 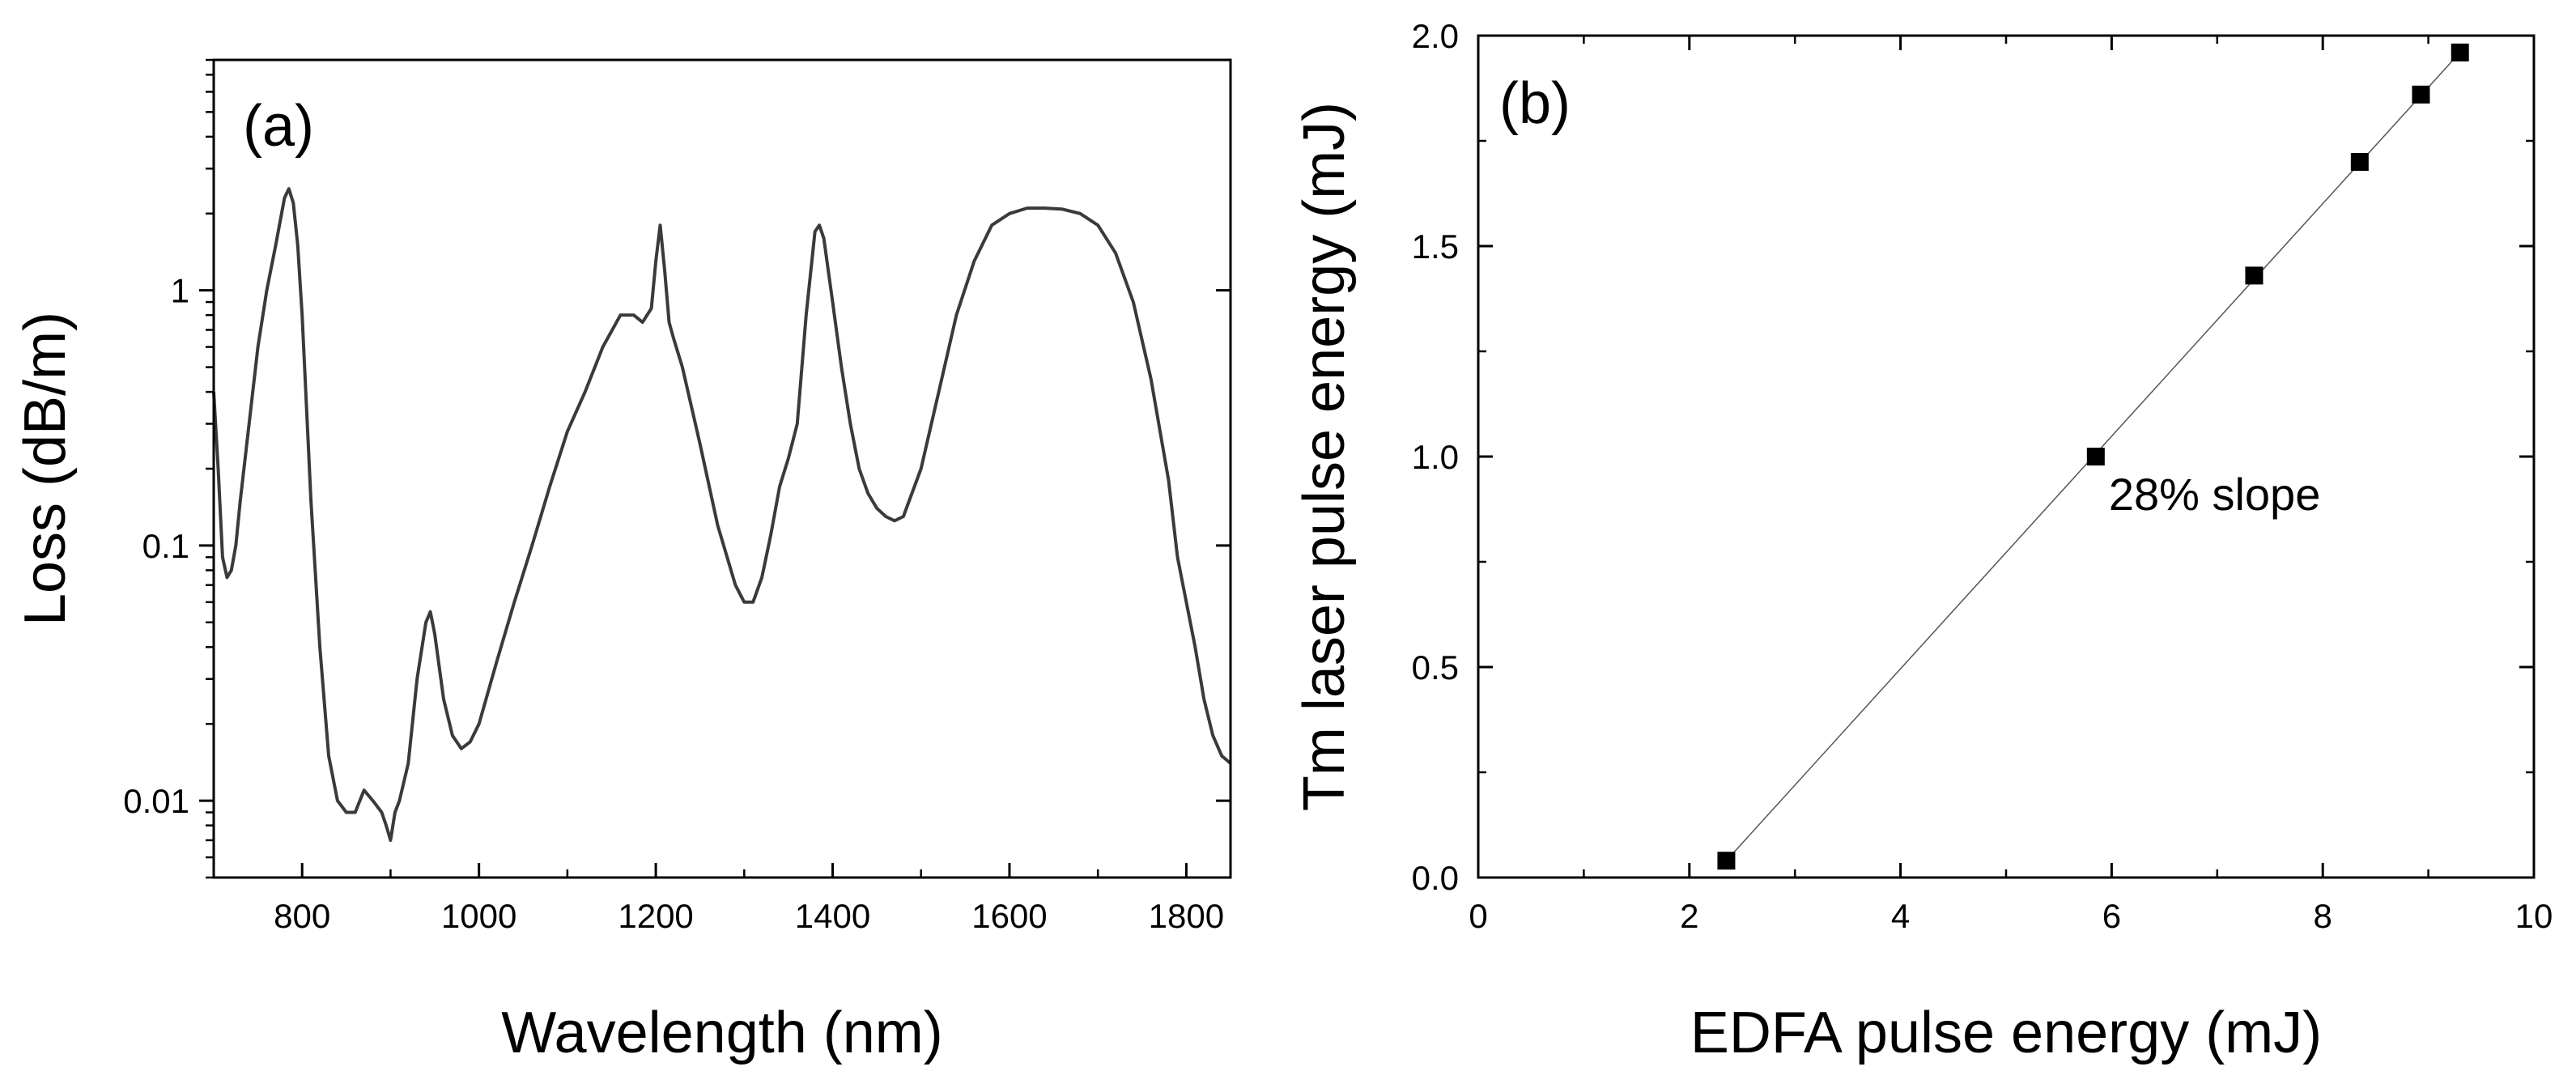 What do you see at coordinates (1187, 916) in the screenshot?
I see `x-tick-label: 1800` at bounding box center [1187, 916].